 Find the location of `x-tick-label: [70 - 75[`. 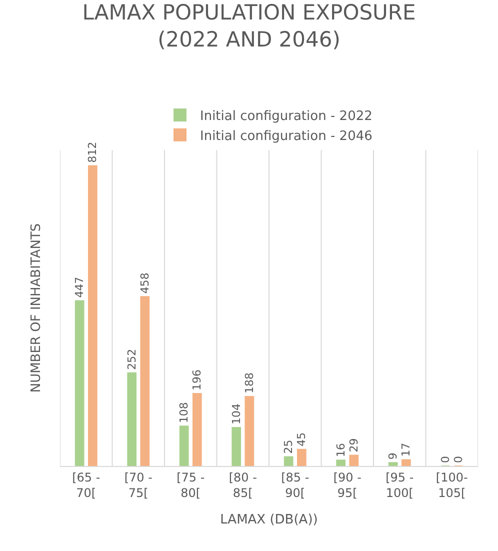

x-tick-label: [70 - 75[ is located at coordinates (138, 485).